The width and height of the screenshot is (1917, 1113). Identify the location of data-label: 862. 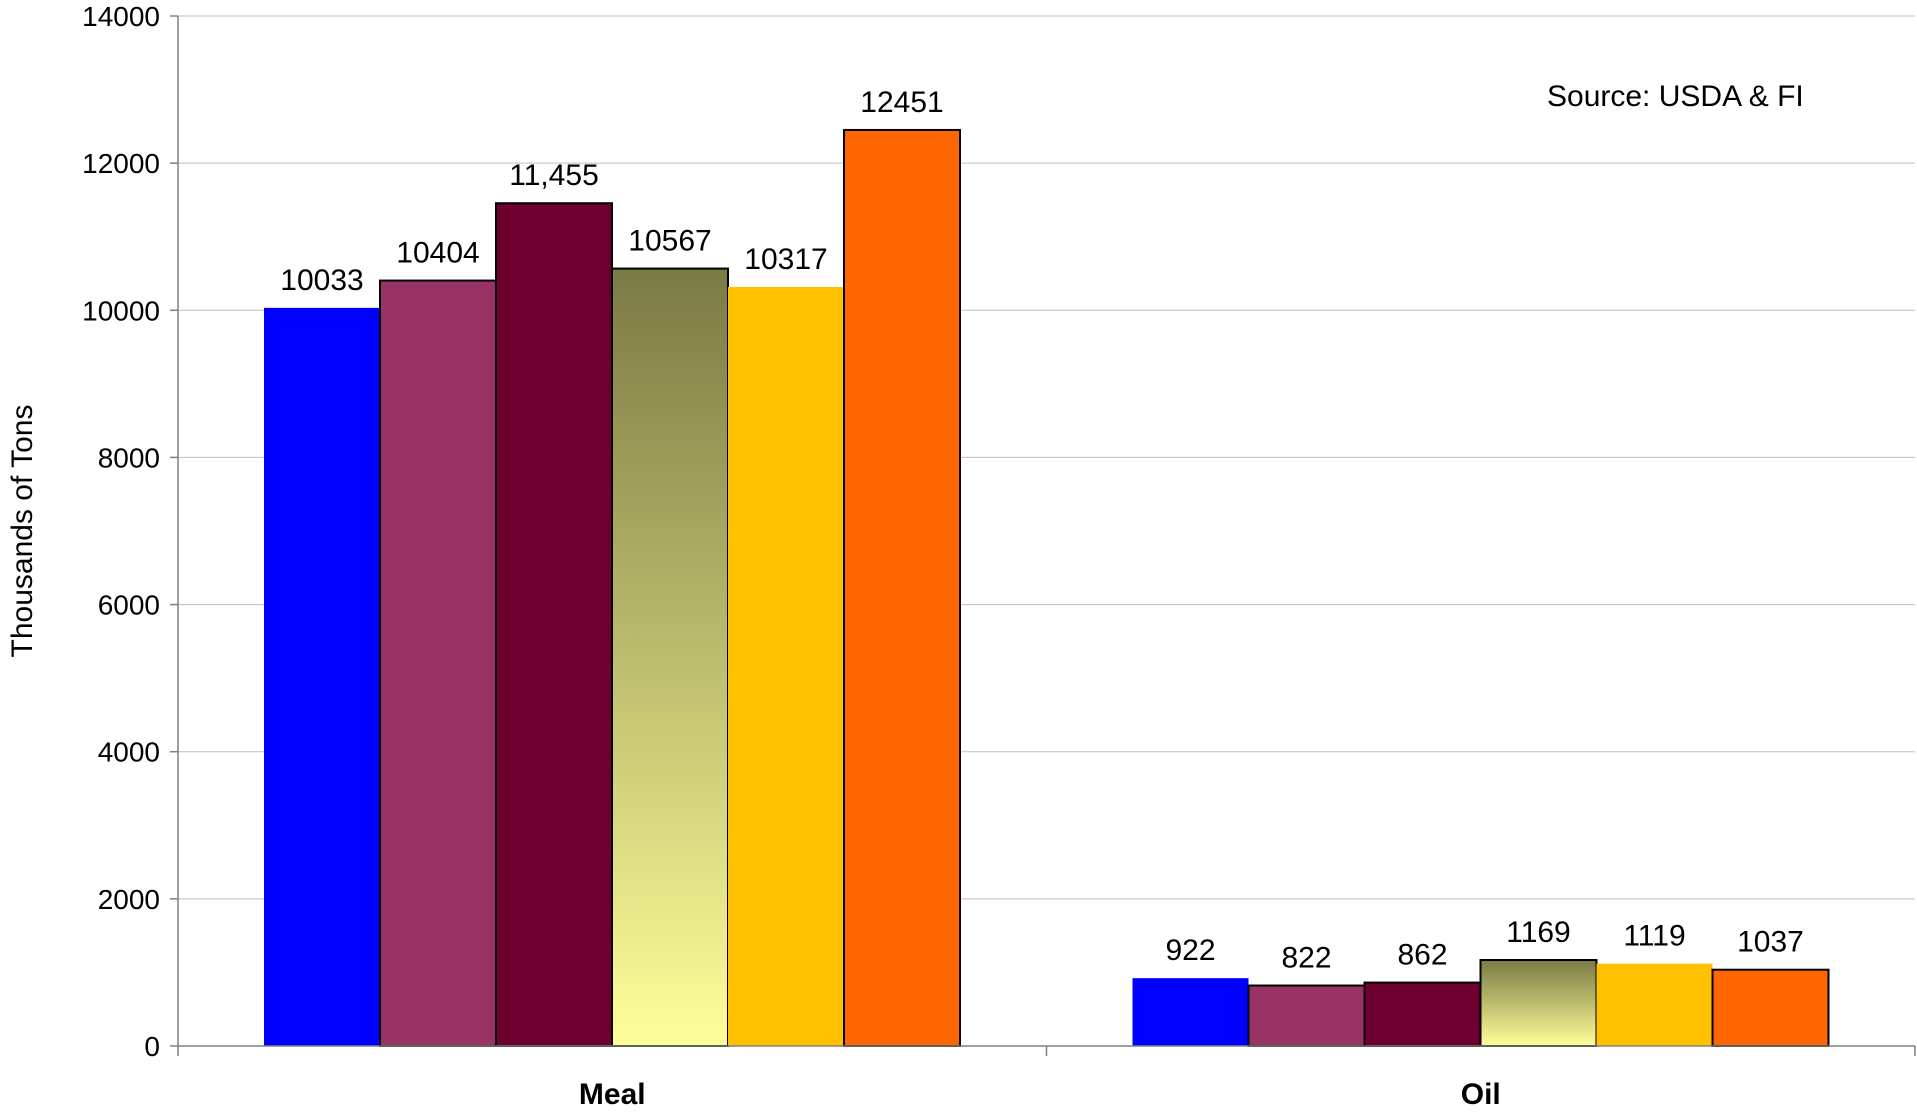
(1422, 955).